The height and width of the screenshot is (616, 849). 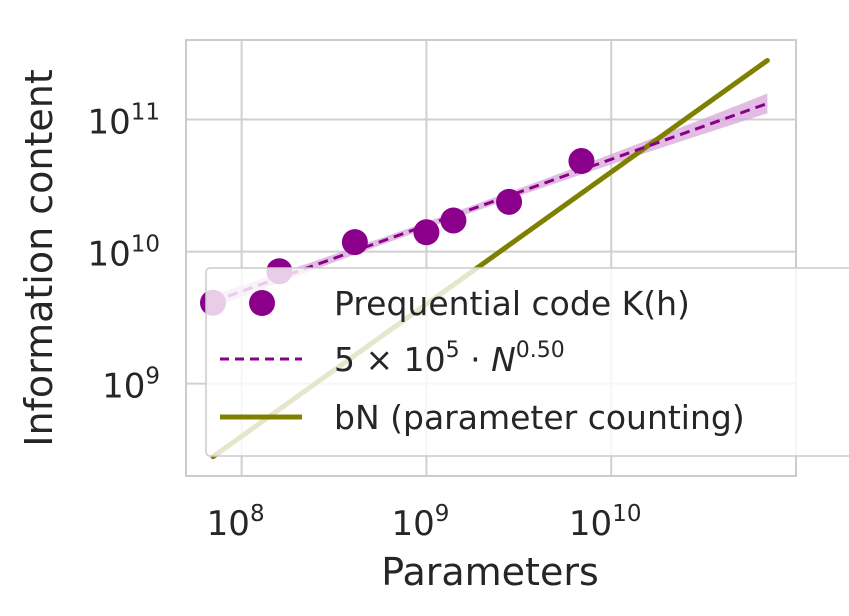 What do you see at coordinates (39, 258) in the screenshot?
I see `y-axis-label: Information content` at bounding box center [39, 258].